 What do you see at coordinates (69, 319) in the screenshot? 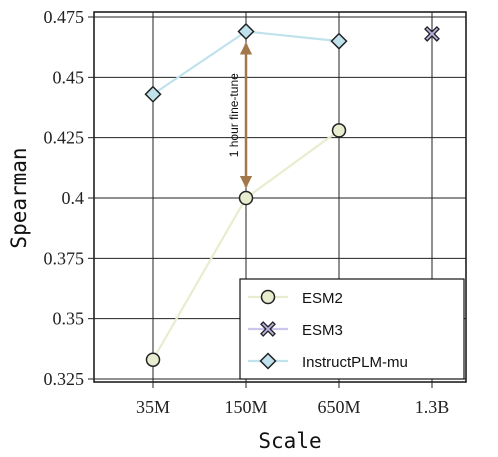
I see `y-tick-label: 0.35` at bounding box center [69, 319].